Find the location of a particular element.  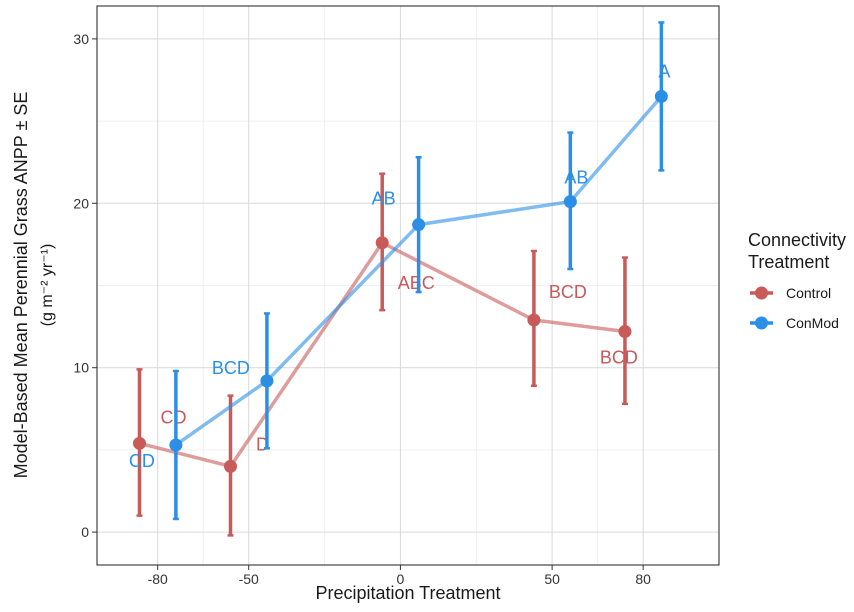

x-tick-label: -80 is located at coordinates (158, 579).